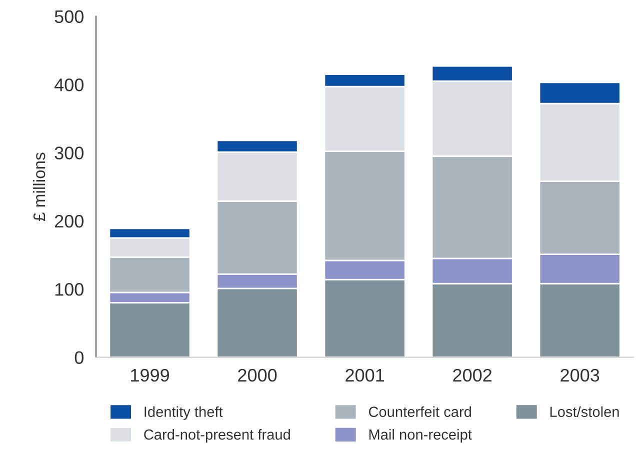 This screenshot has width=640, height=467. I want to click on y-tick-label: 200, so click(69, 221).